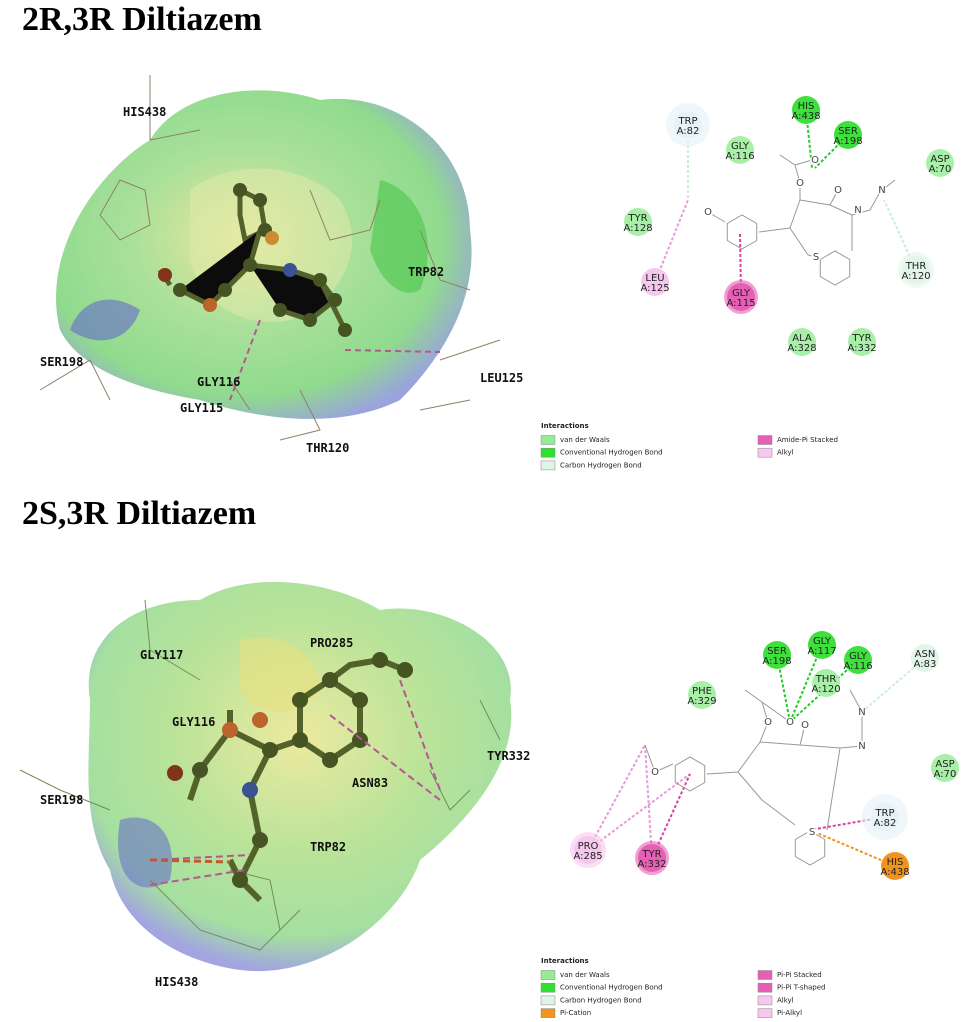  What do you see at coordinates (925, 664) in the screenshot?
I see `residue-id: A:83` at bounding box center [925, 664].